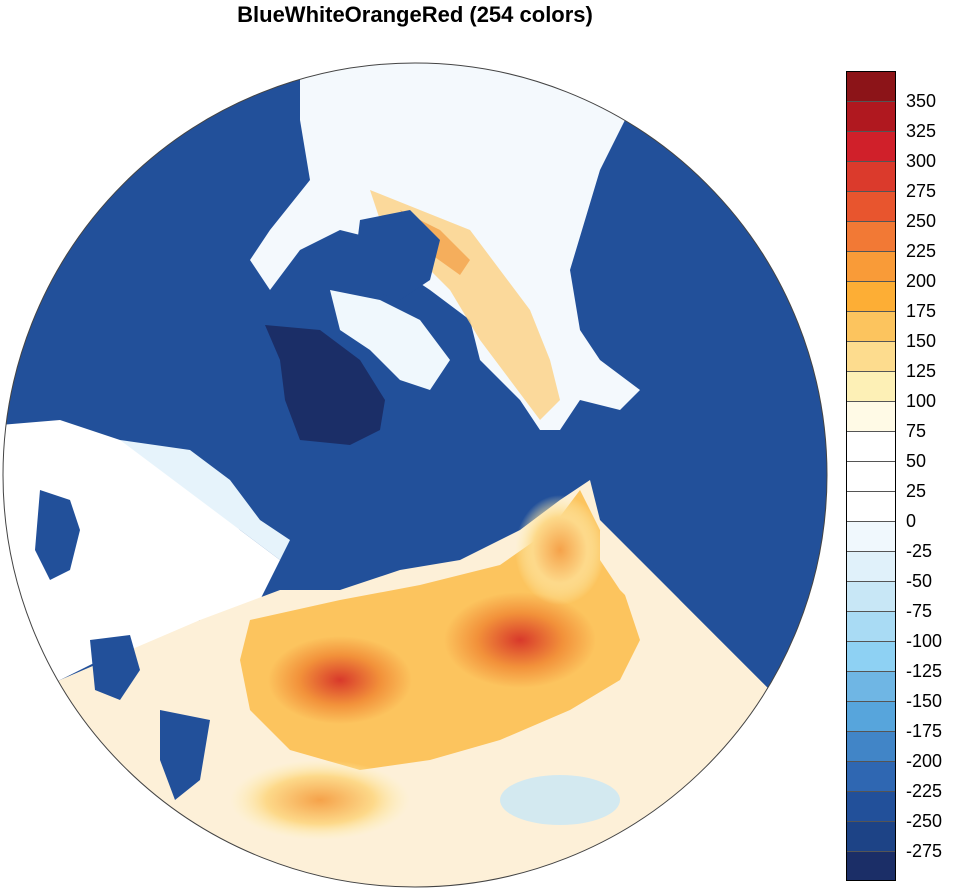 The width and height of the screenshot is (955, 891). What do you see at coordinates (921, 191) in the screenshot?
I see `colorbar-tick-label: 275` at bounding box center [921, 191].